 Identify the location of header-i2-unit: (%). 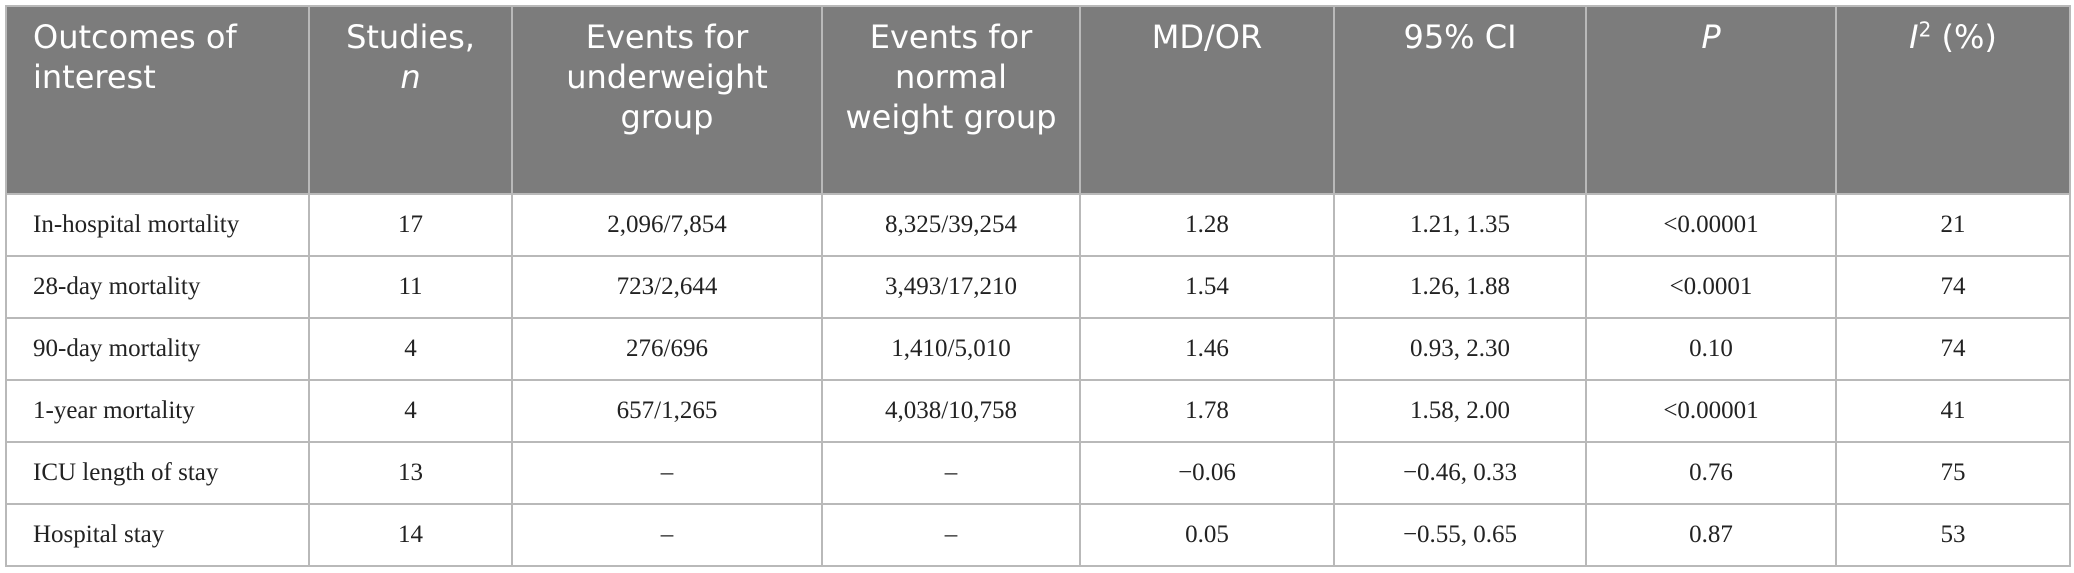
(1964, 37).